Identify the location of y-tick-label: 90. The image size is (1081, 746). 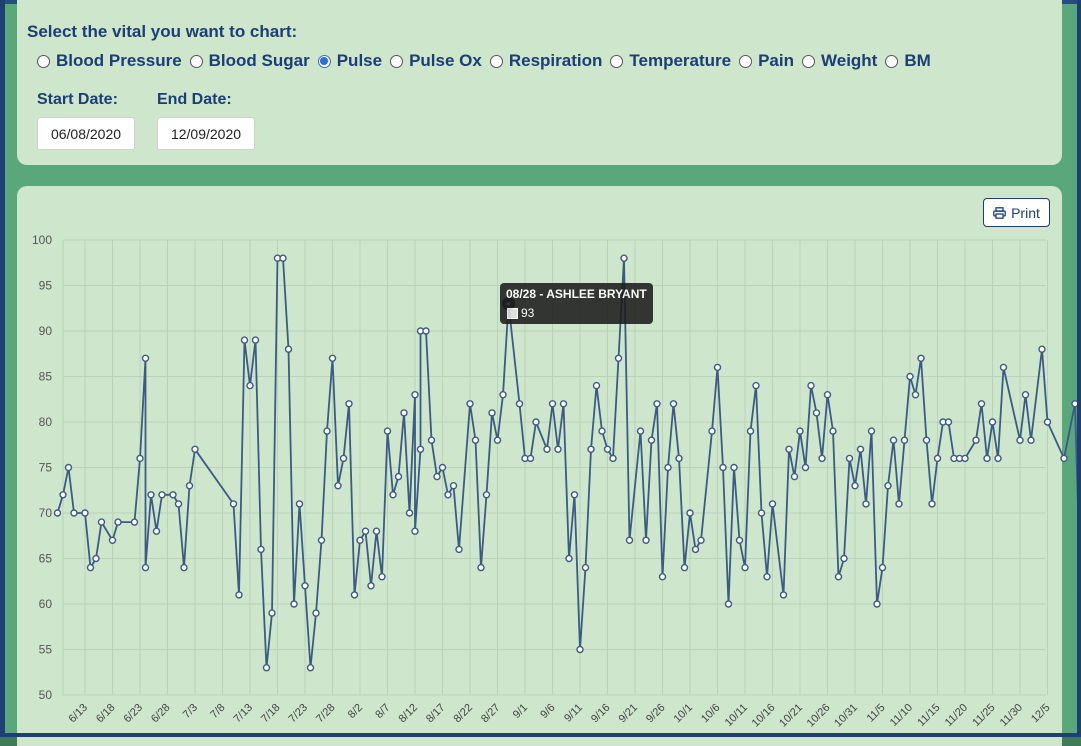
(46, 331).